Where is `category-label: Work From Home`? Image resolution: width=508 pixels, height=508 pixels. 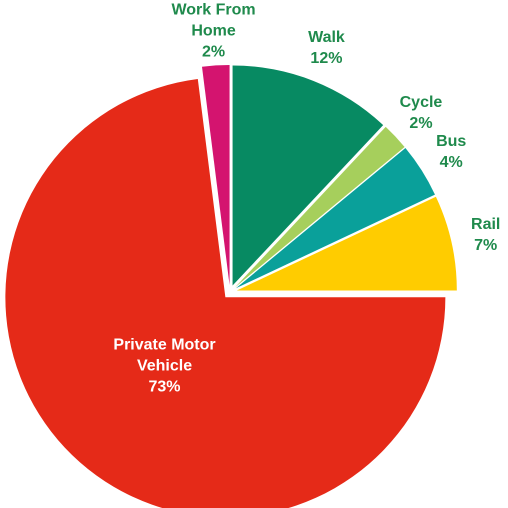 category-label: Work From Home is located at coordinates (213, 20).